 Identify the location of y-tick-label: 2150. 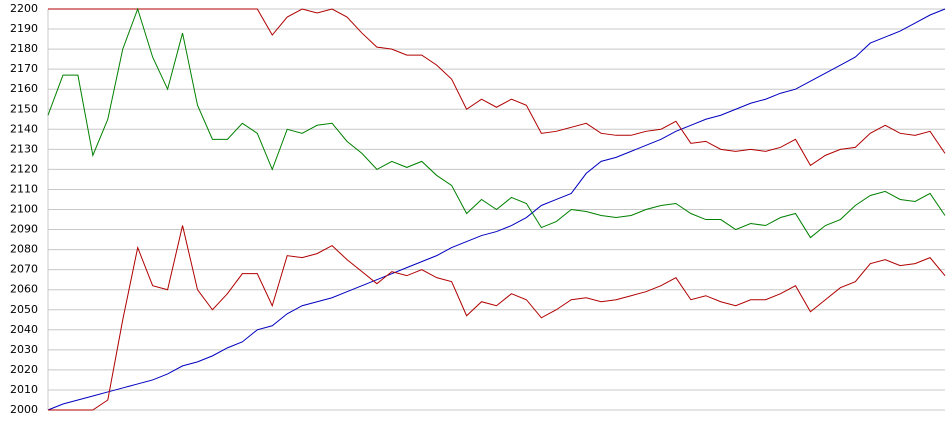
(24, 108).